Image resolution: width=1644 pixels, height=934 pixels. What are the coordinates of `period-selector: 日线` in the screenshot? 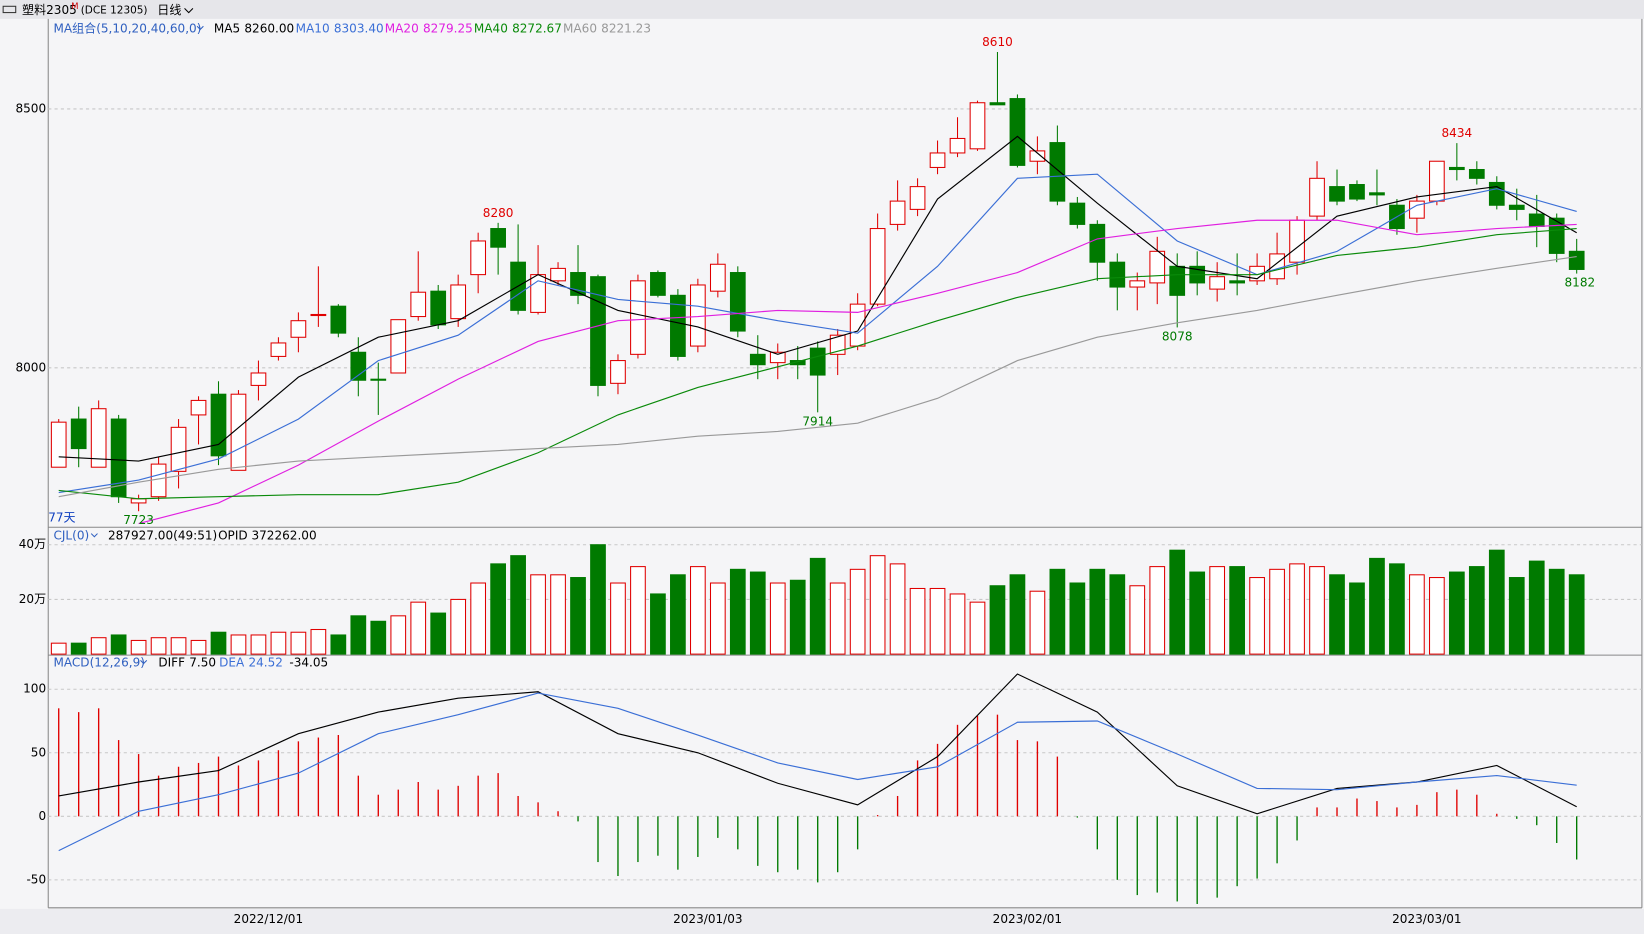 It's located at (169, 10).